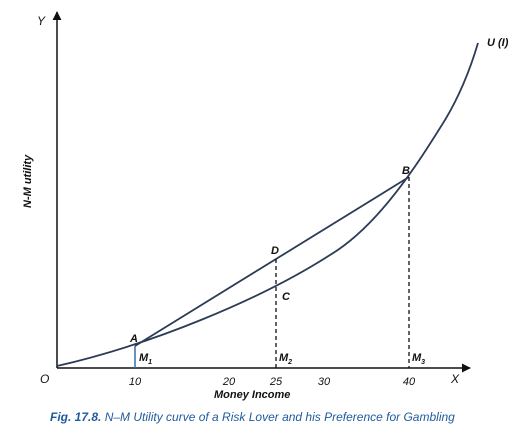 The width and height of the screenshot is (525, 434). What do you see at coordinates (135, 382) in the screenshot?
I see `x-tick-label: 10` at bounding box center [135, 382].